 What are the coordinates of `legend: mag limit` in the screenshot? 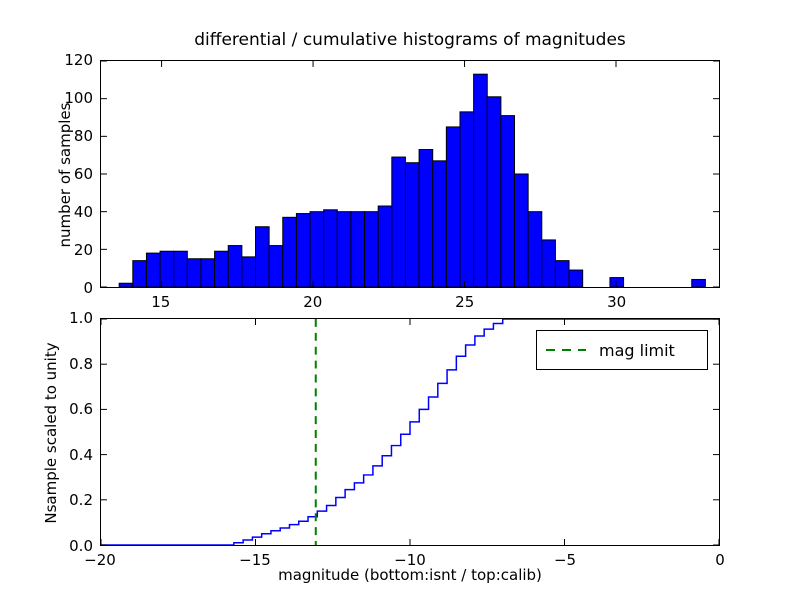 It's located at (622, 350).